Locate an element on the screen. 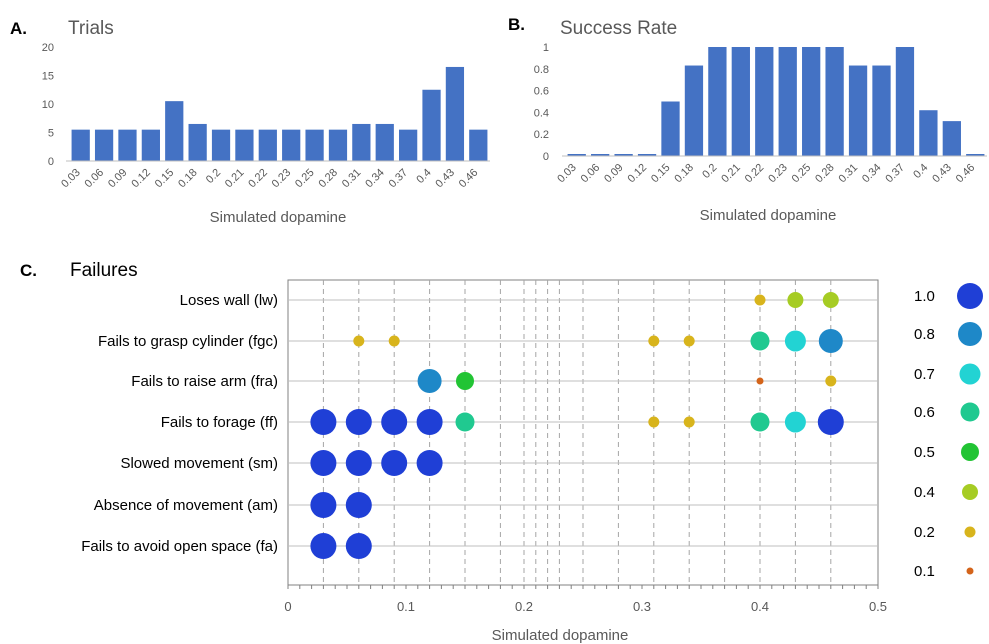 This screenshot has height=644, width=989. y-tick-label: 5 is located at coordinates (51, 134).